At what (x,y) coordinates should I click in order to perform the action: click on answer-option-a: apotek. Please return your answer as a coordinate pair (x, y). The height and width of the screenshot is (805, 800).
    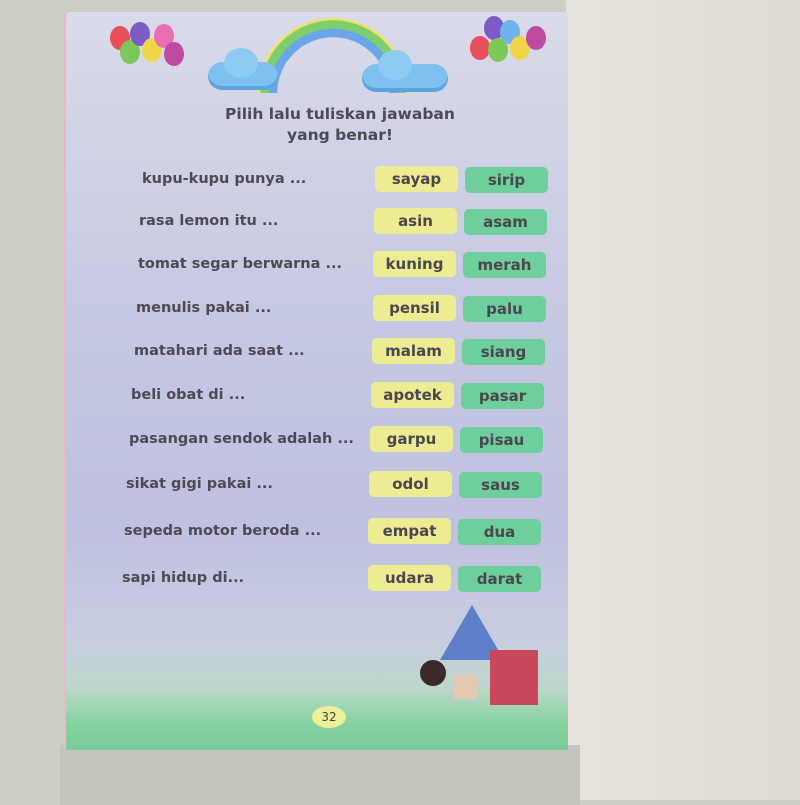
    Looking at the image, I should click on (412, 395).